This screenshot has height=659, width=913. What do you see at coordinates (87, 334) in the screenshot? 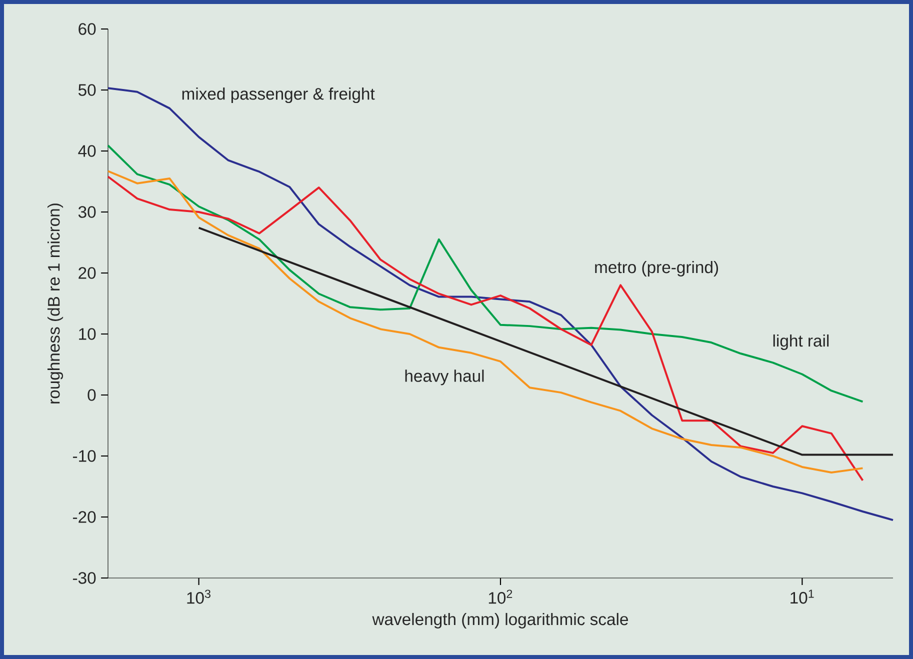
I see `y-tick-label: 10` at bounding box center [87, 334].